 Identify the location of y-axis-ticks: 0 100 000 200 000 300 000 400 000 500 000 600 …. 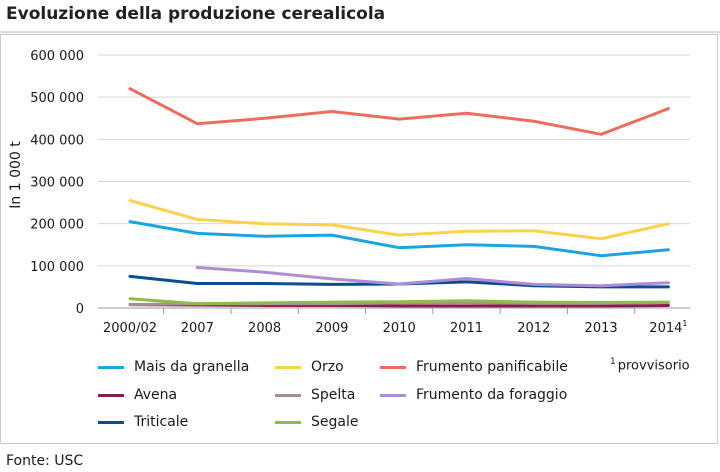
(57, 183).